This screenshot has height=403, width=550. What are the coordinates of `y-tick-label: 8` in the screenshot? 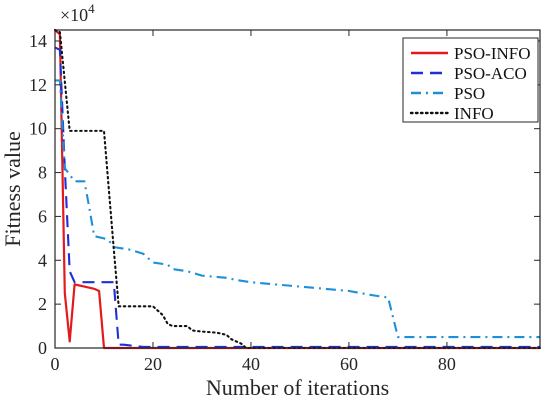 It's located at (42, 173).